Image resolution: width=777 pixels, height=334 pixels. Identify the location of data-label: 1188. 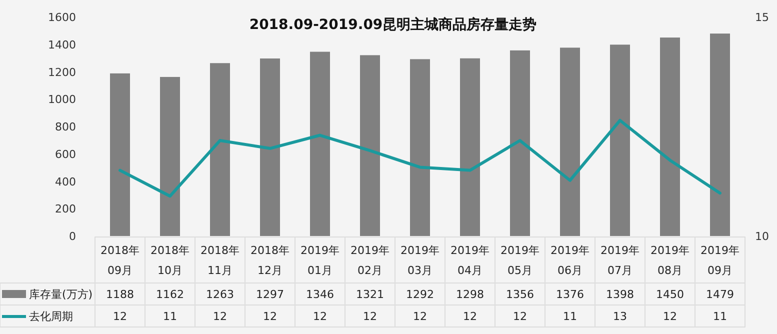
(120, 294).